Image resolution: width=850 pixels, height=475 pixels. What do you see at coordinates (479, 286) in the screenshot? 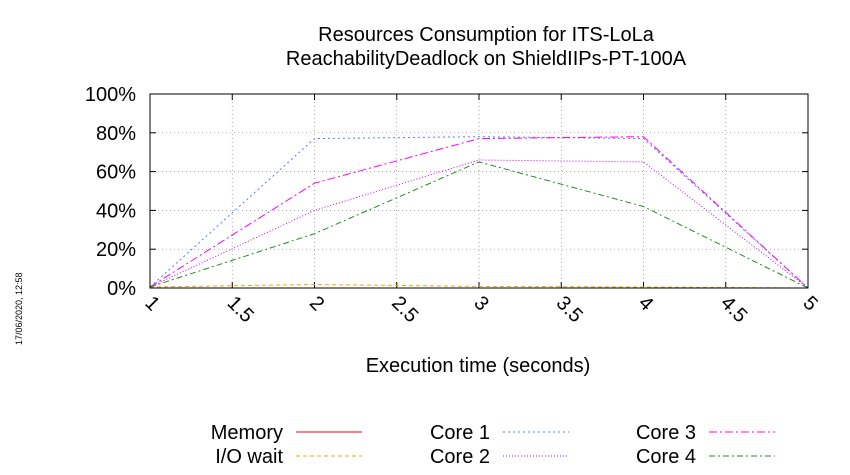
I see `series-line-i-o-wait` at bounding box center [479, 286].